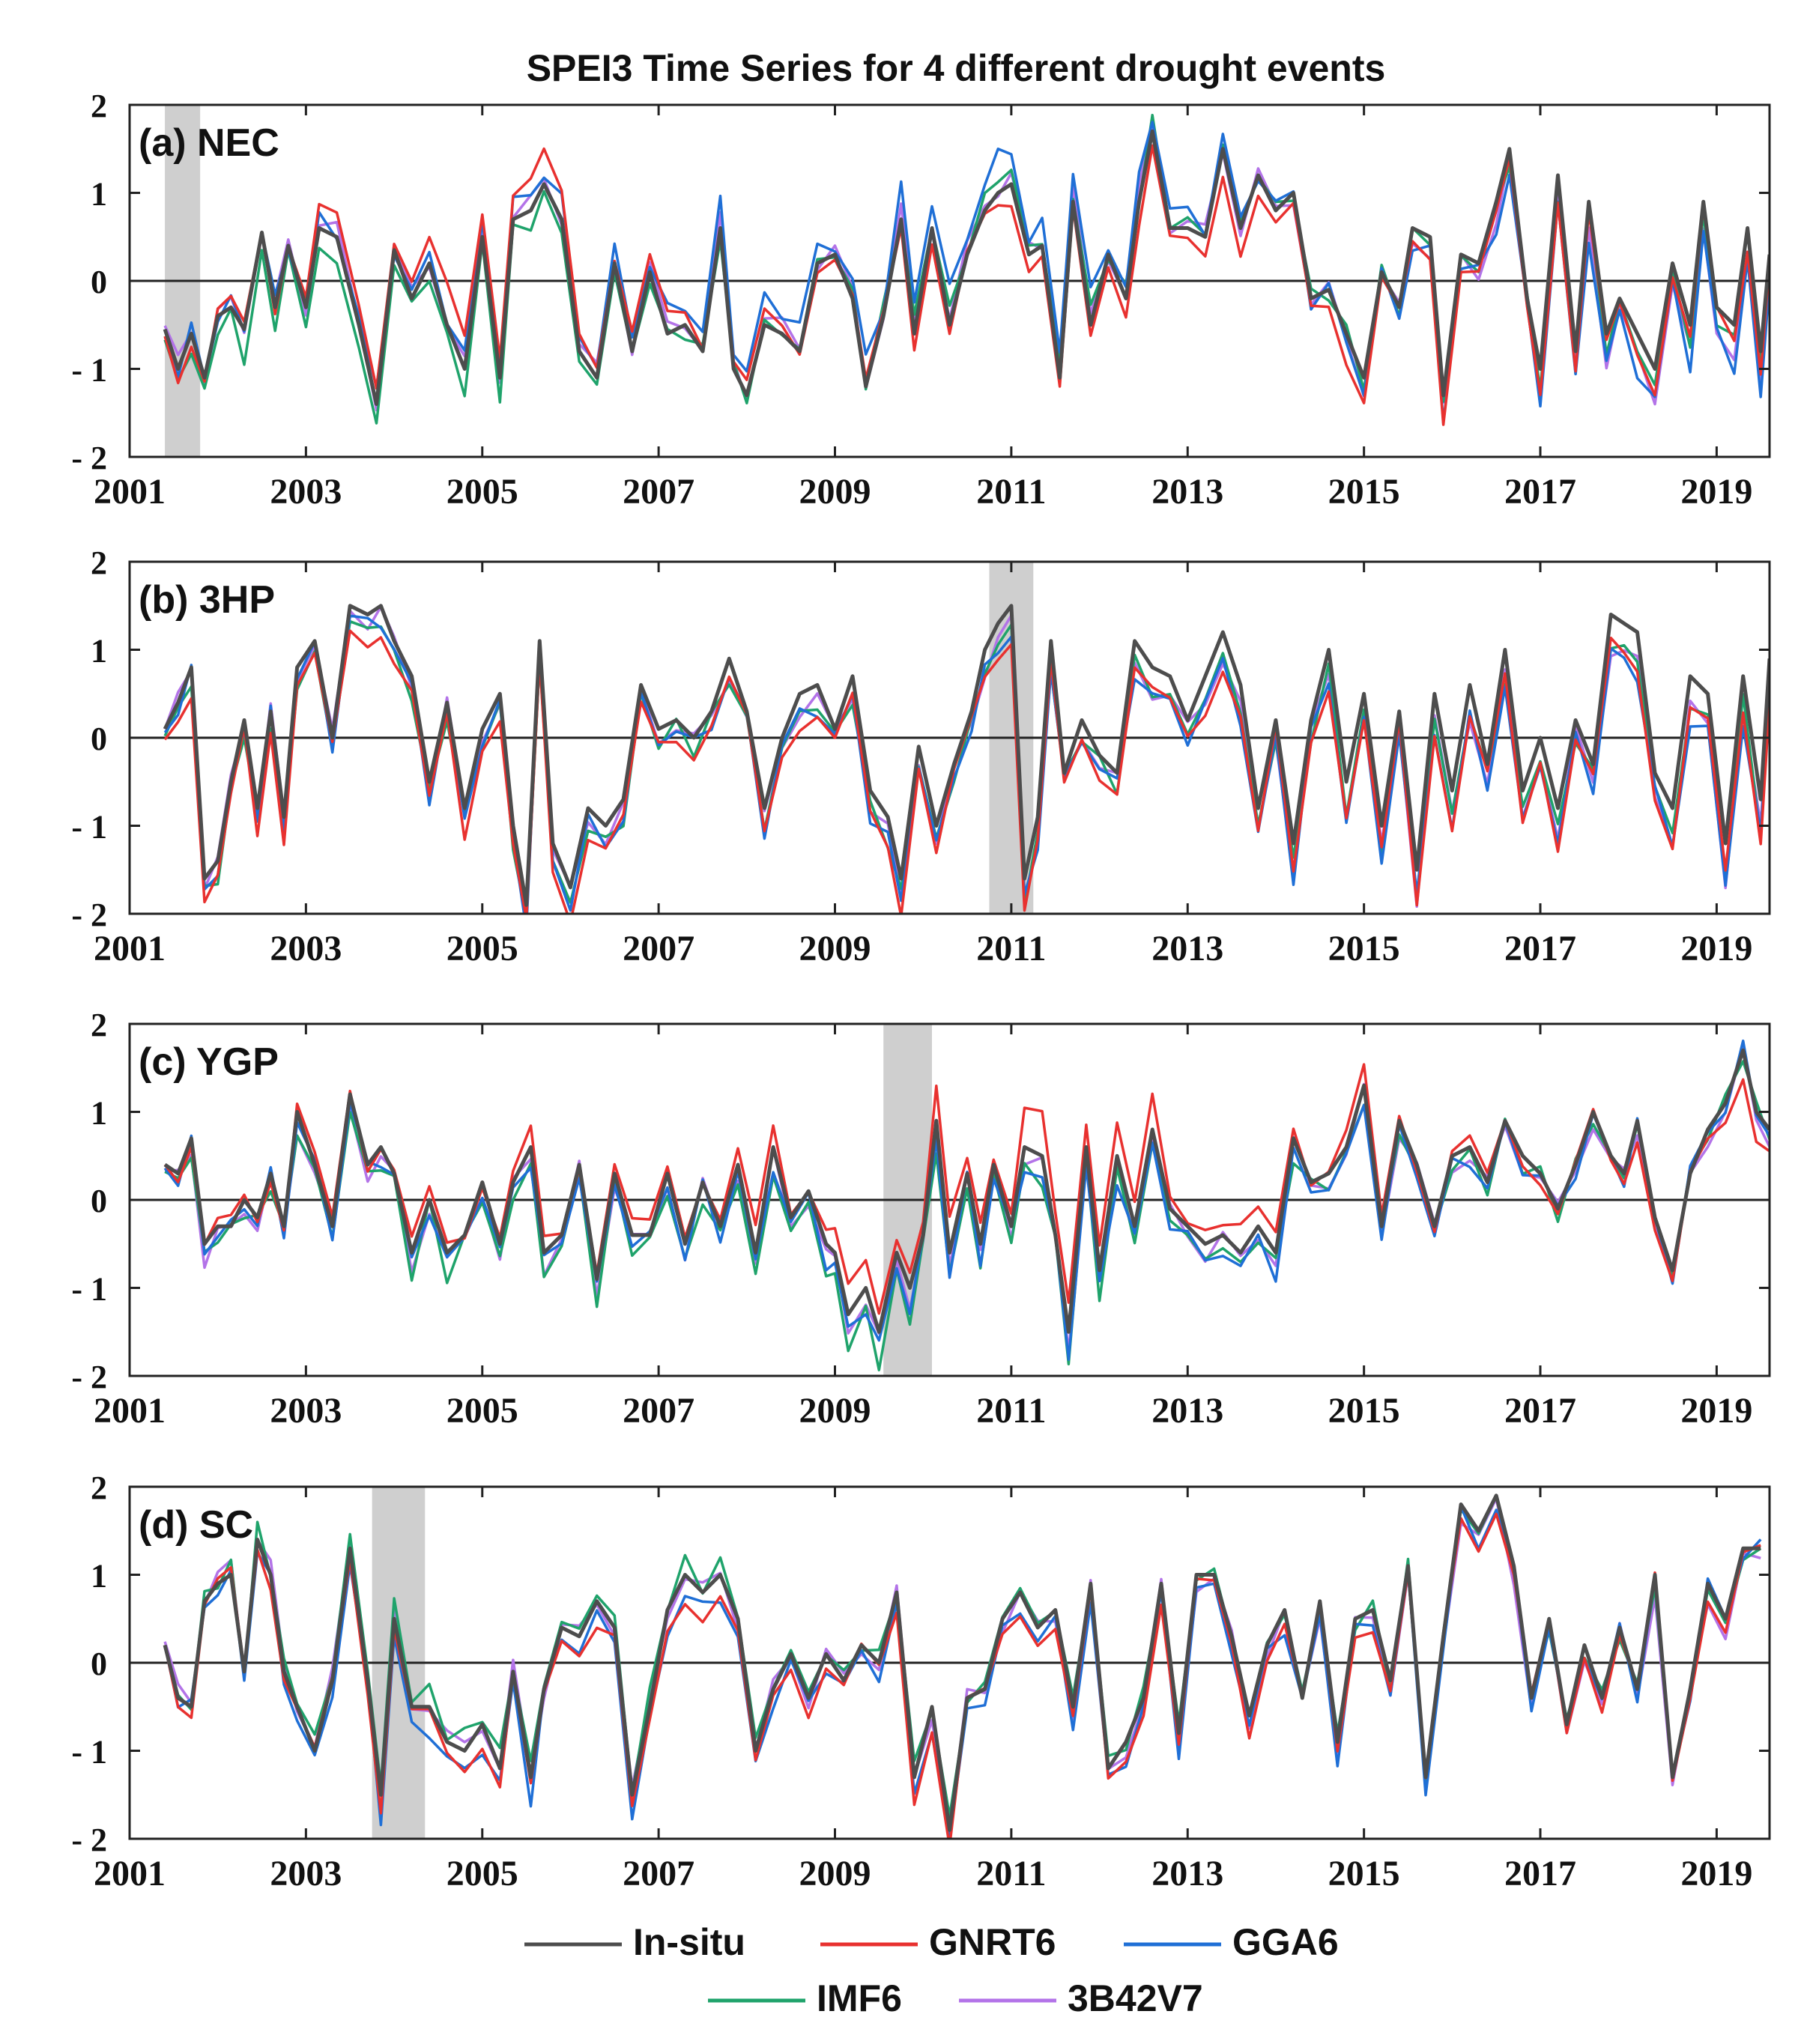 This screenshot has height=2044, width=1810. I want to click on series-line-3b42v7, so click(967, 759).